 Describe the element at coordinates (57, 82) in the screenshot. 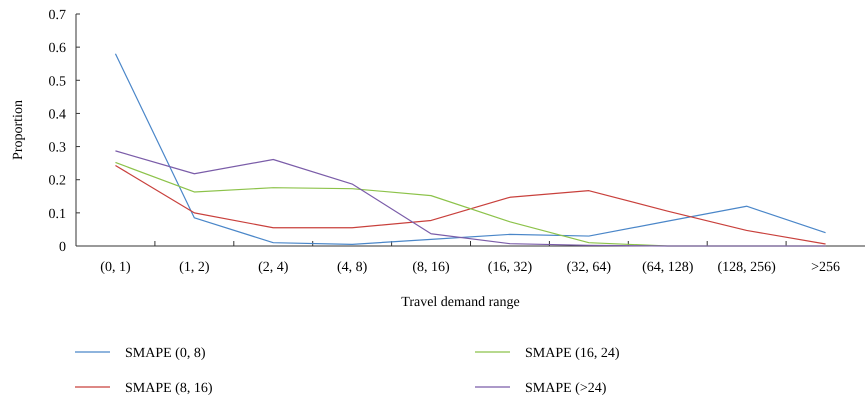

I see `y-tick-label: 0.5` at that location.